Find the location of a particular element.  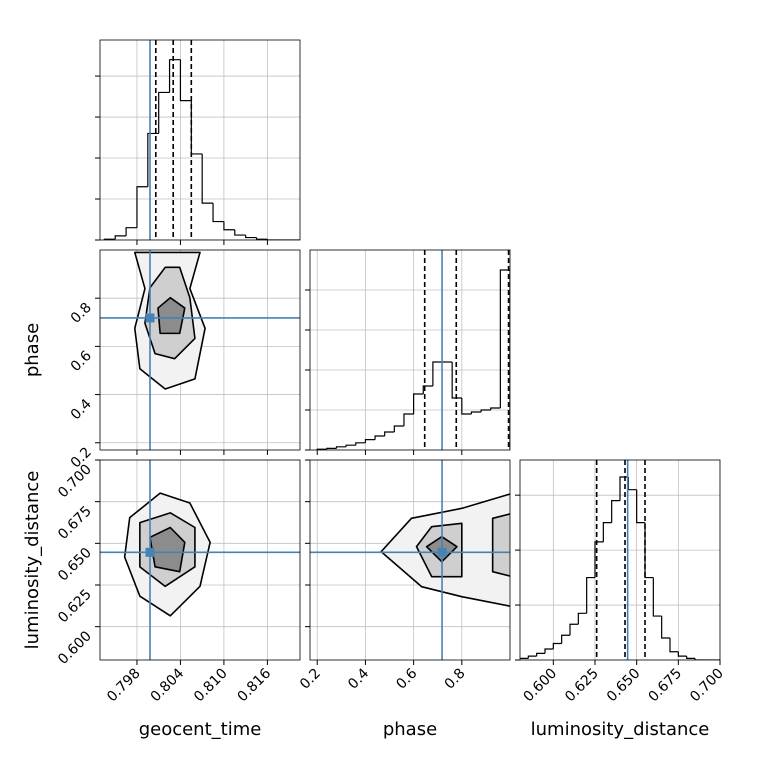

x-tick-label: 0.810 is located at coordinates (211, 686).